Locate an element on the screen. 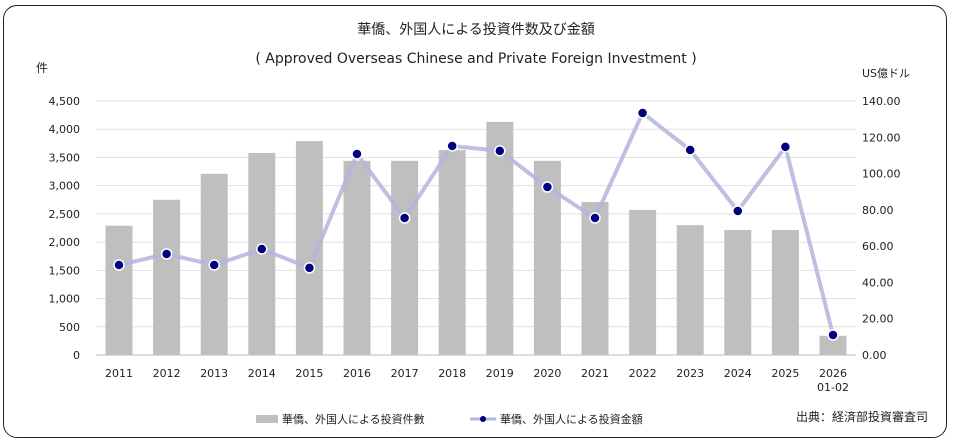 This screenshot has height=444, width=953. chart-title: 華僑、外国人による投資件数及び金額 is located at coordinates (476, 30).